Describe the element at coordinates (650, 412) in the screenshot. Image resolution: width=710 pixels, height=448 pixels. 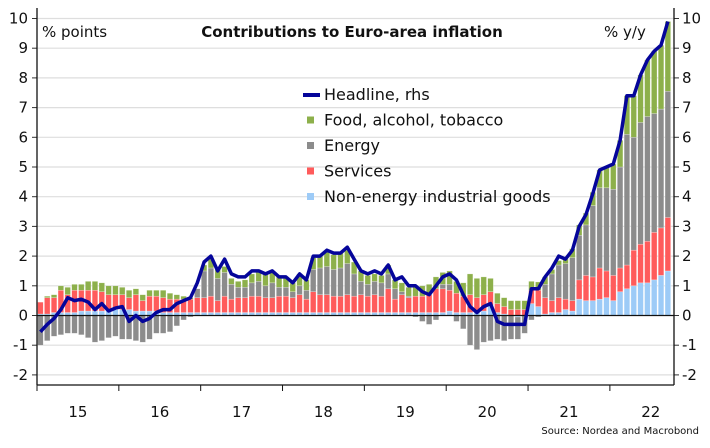
I see `x-tick-label: 22` at that location.